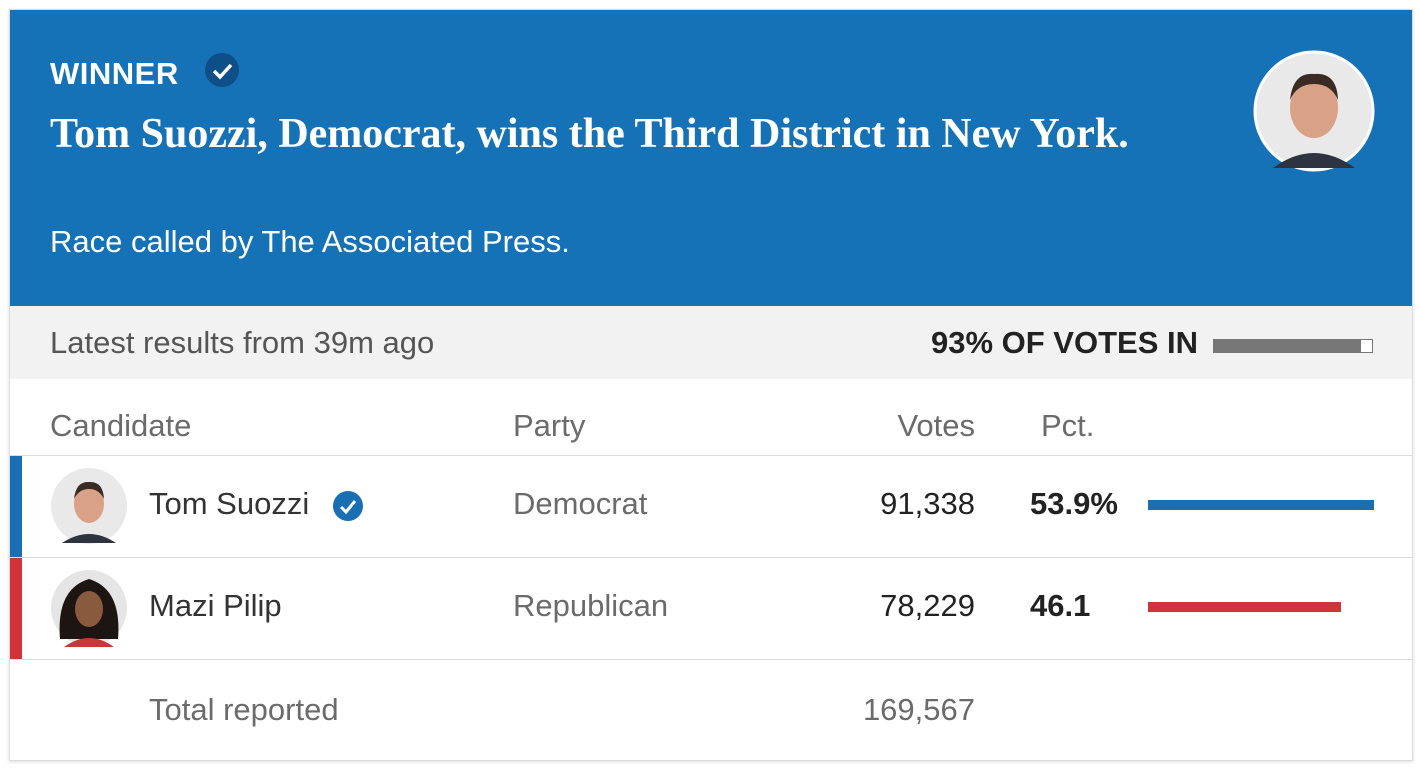 The height and width of the screenshot is (776, 1420). Describe the element at coordinates (121, 425) in the screenshot. I see `column-header: Candidate` at that location.